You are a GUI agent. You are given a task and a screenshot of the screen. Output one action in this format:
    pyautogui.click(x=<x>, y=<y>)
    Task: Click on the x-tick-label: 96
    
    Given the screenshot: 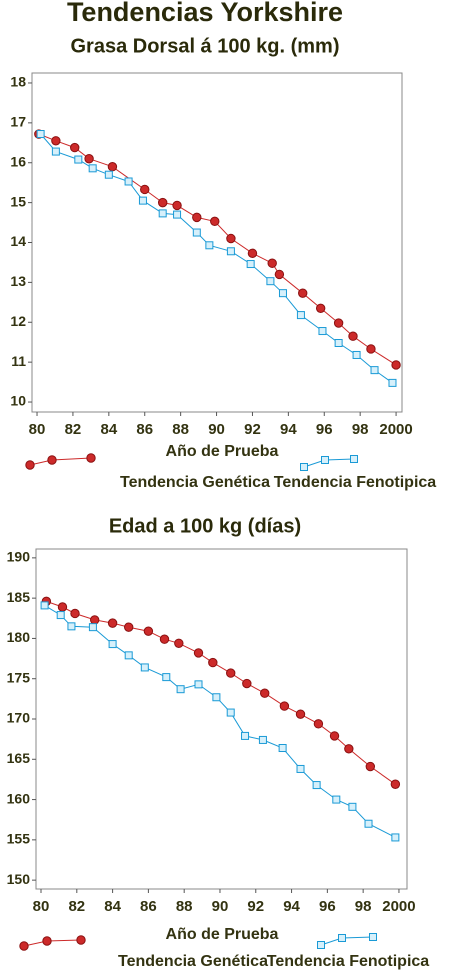 What is the action you would take?
    pyautogui.click(x=327, y=906)
    